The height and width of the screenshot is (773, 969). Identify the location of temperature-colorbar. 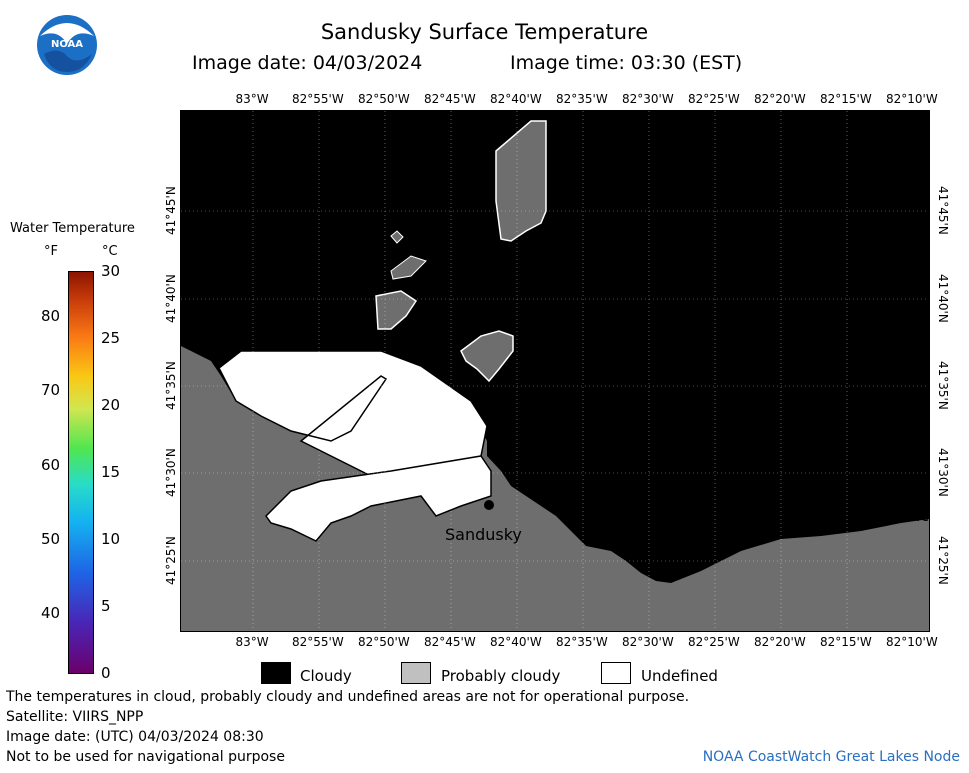
(81, 472).